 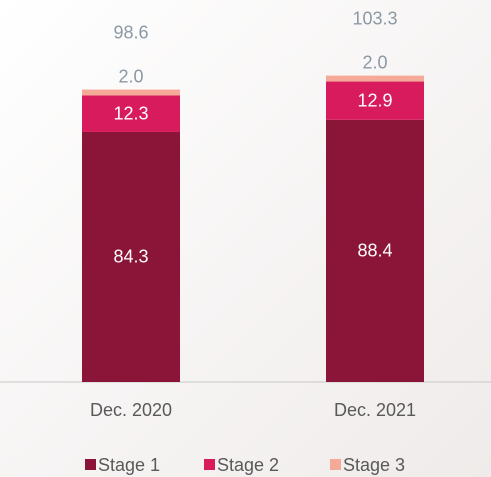 I want to click on x-tick-label: Dec. 2021, so click(x=375, y=410).